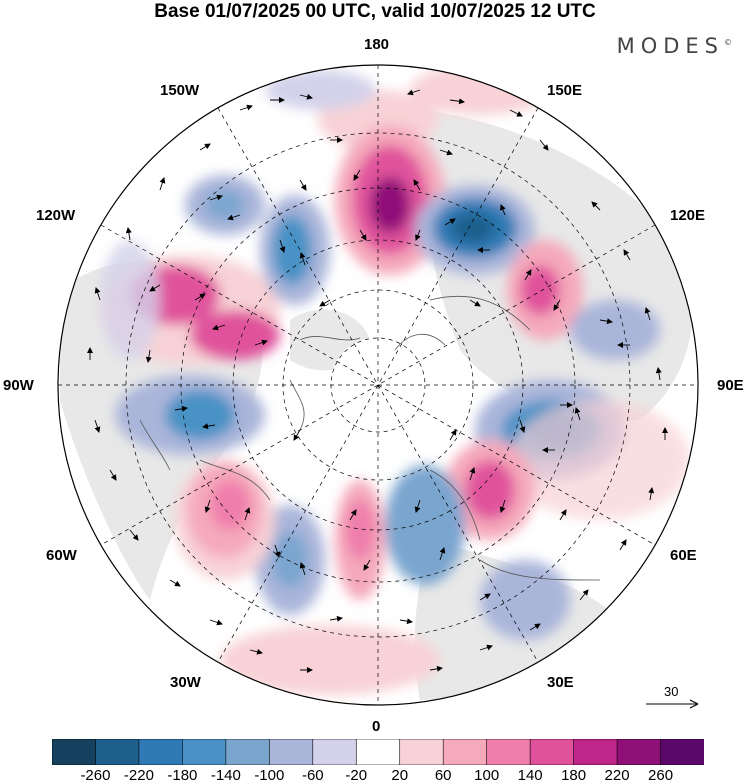  Describe the element at coordinates (180, 90) in the screenshot. I see `lon-label-150w: 150W` at that location.